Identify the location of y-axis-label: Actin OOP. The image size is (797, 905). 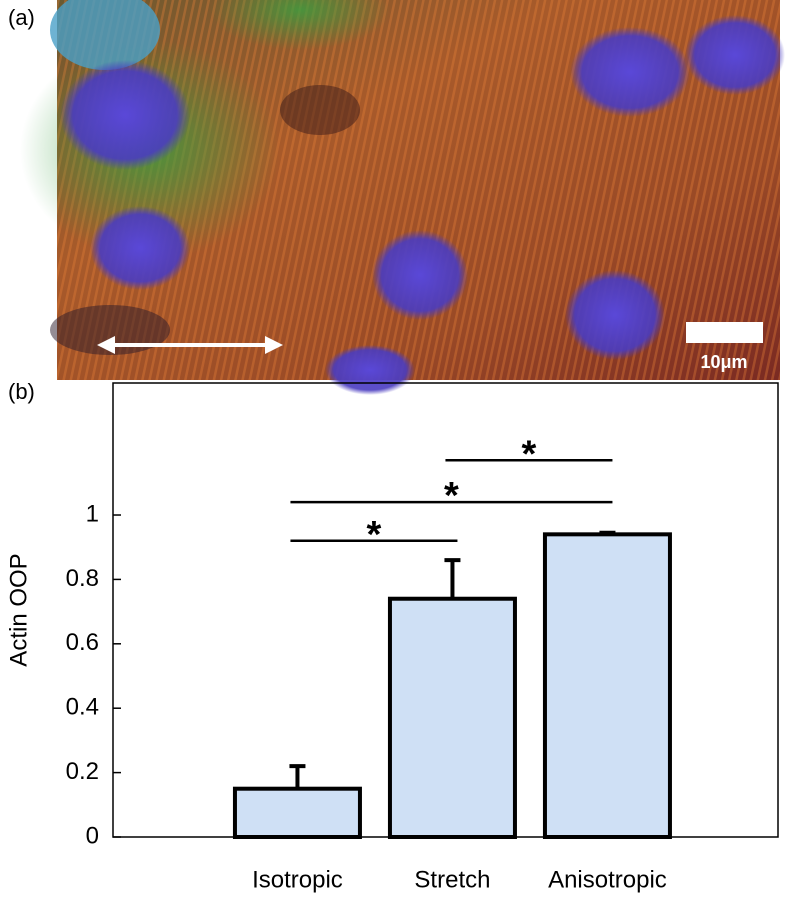
(18, 609).